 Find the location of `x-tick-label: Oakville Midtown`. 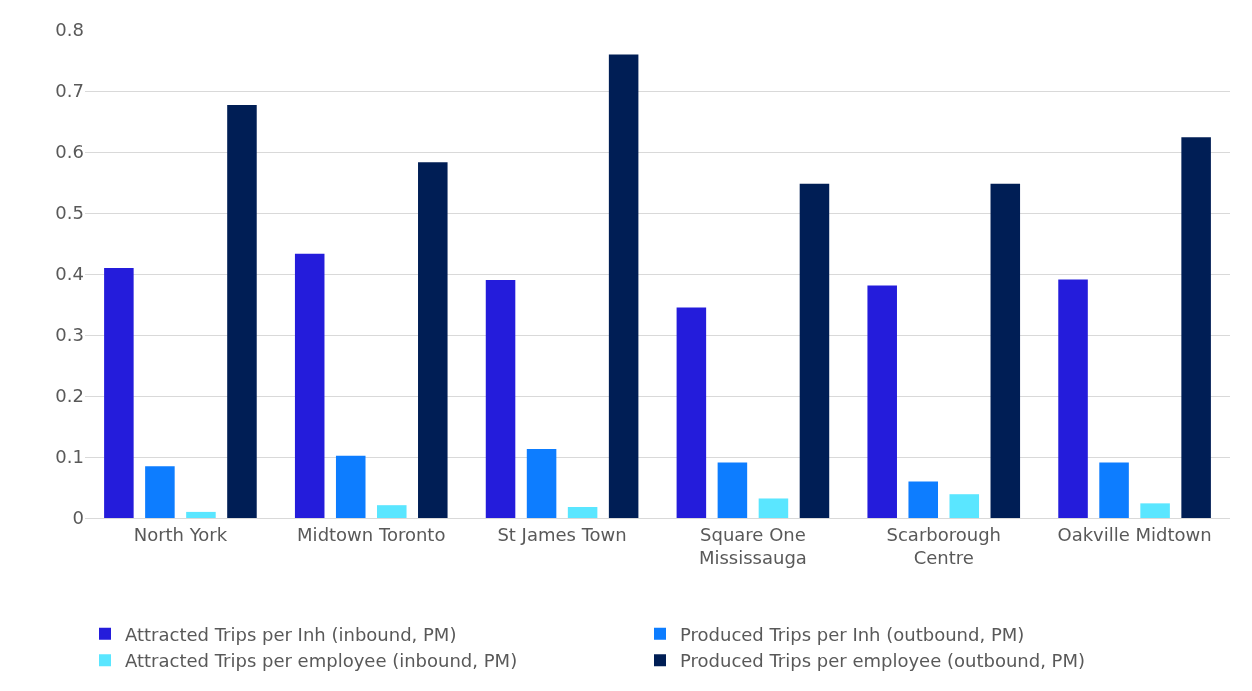

x-tick-label: Oakville Midtown is located at coordinates (1134, 534).